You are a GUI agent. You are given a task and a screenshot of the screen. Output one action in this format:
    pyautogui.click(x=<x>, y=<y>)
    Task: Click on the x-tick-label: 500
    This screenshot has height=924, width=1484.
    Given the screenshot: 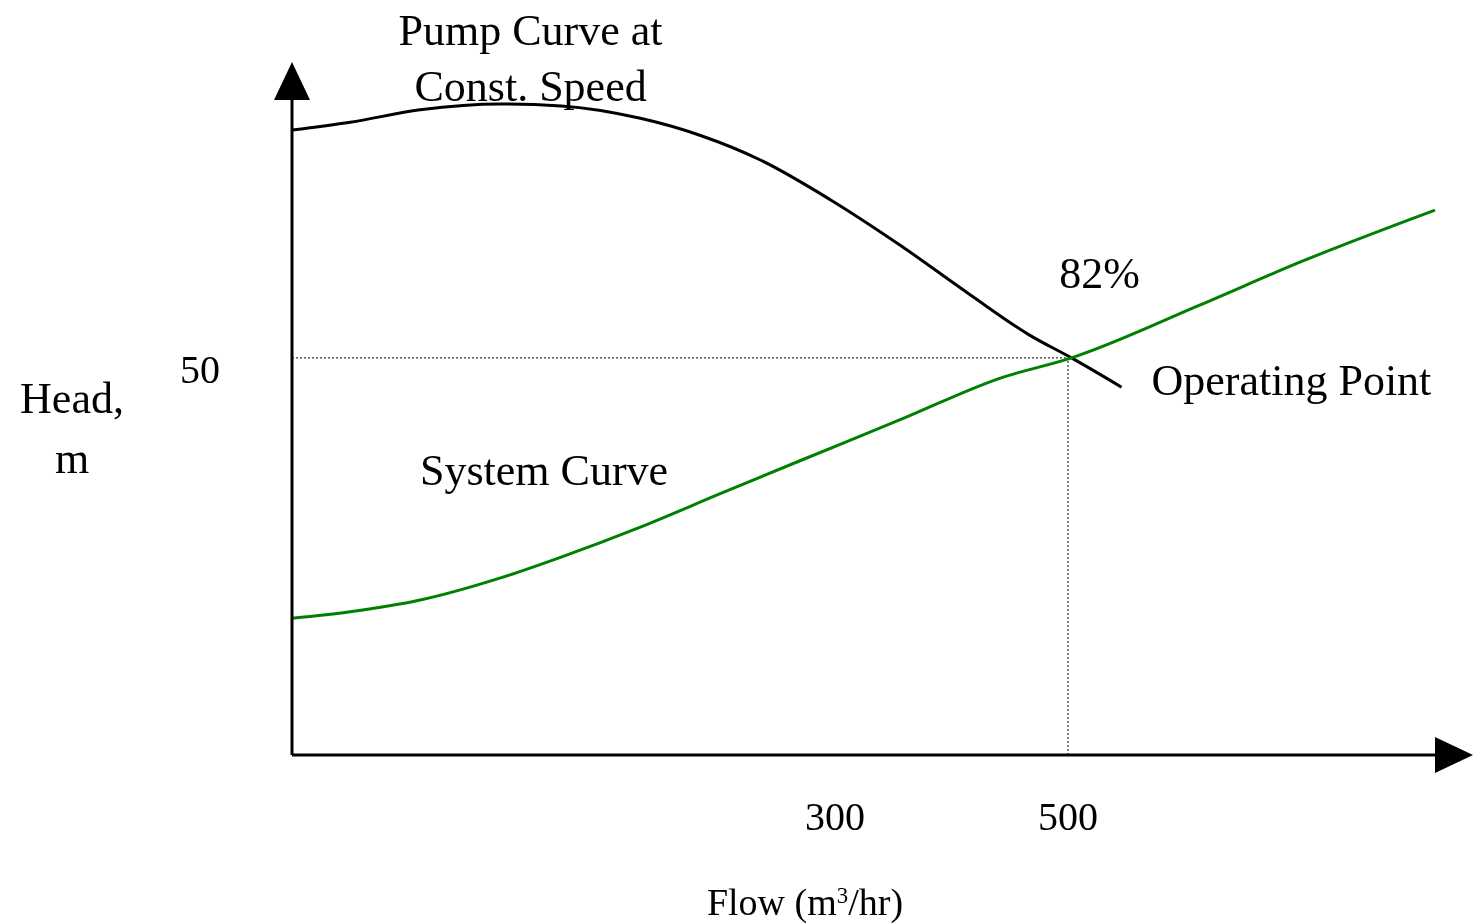 What is the action you would take?
    pyautogui.click(x=1067, y=816)
    